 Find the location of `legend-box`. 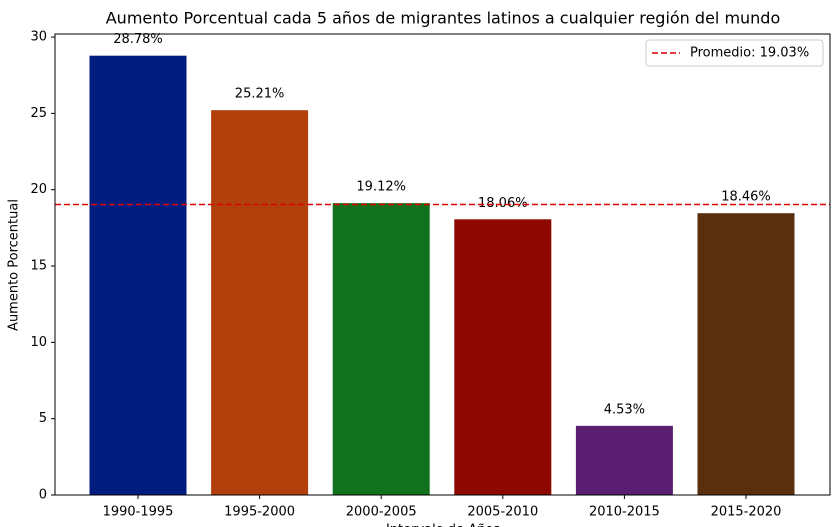

legend-box is located at coordinates (734, 53).